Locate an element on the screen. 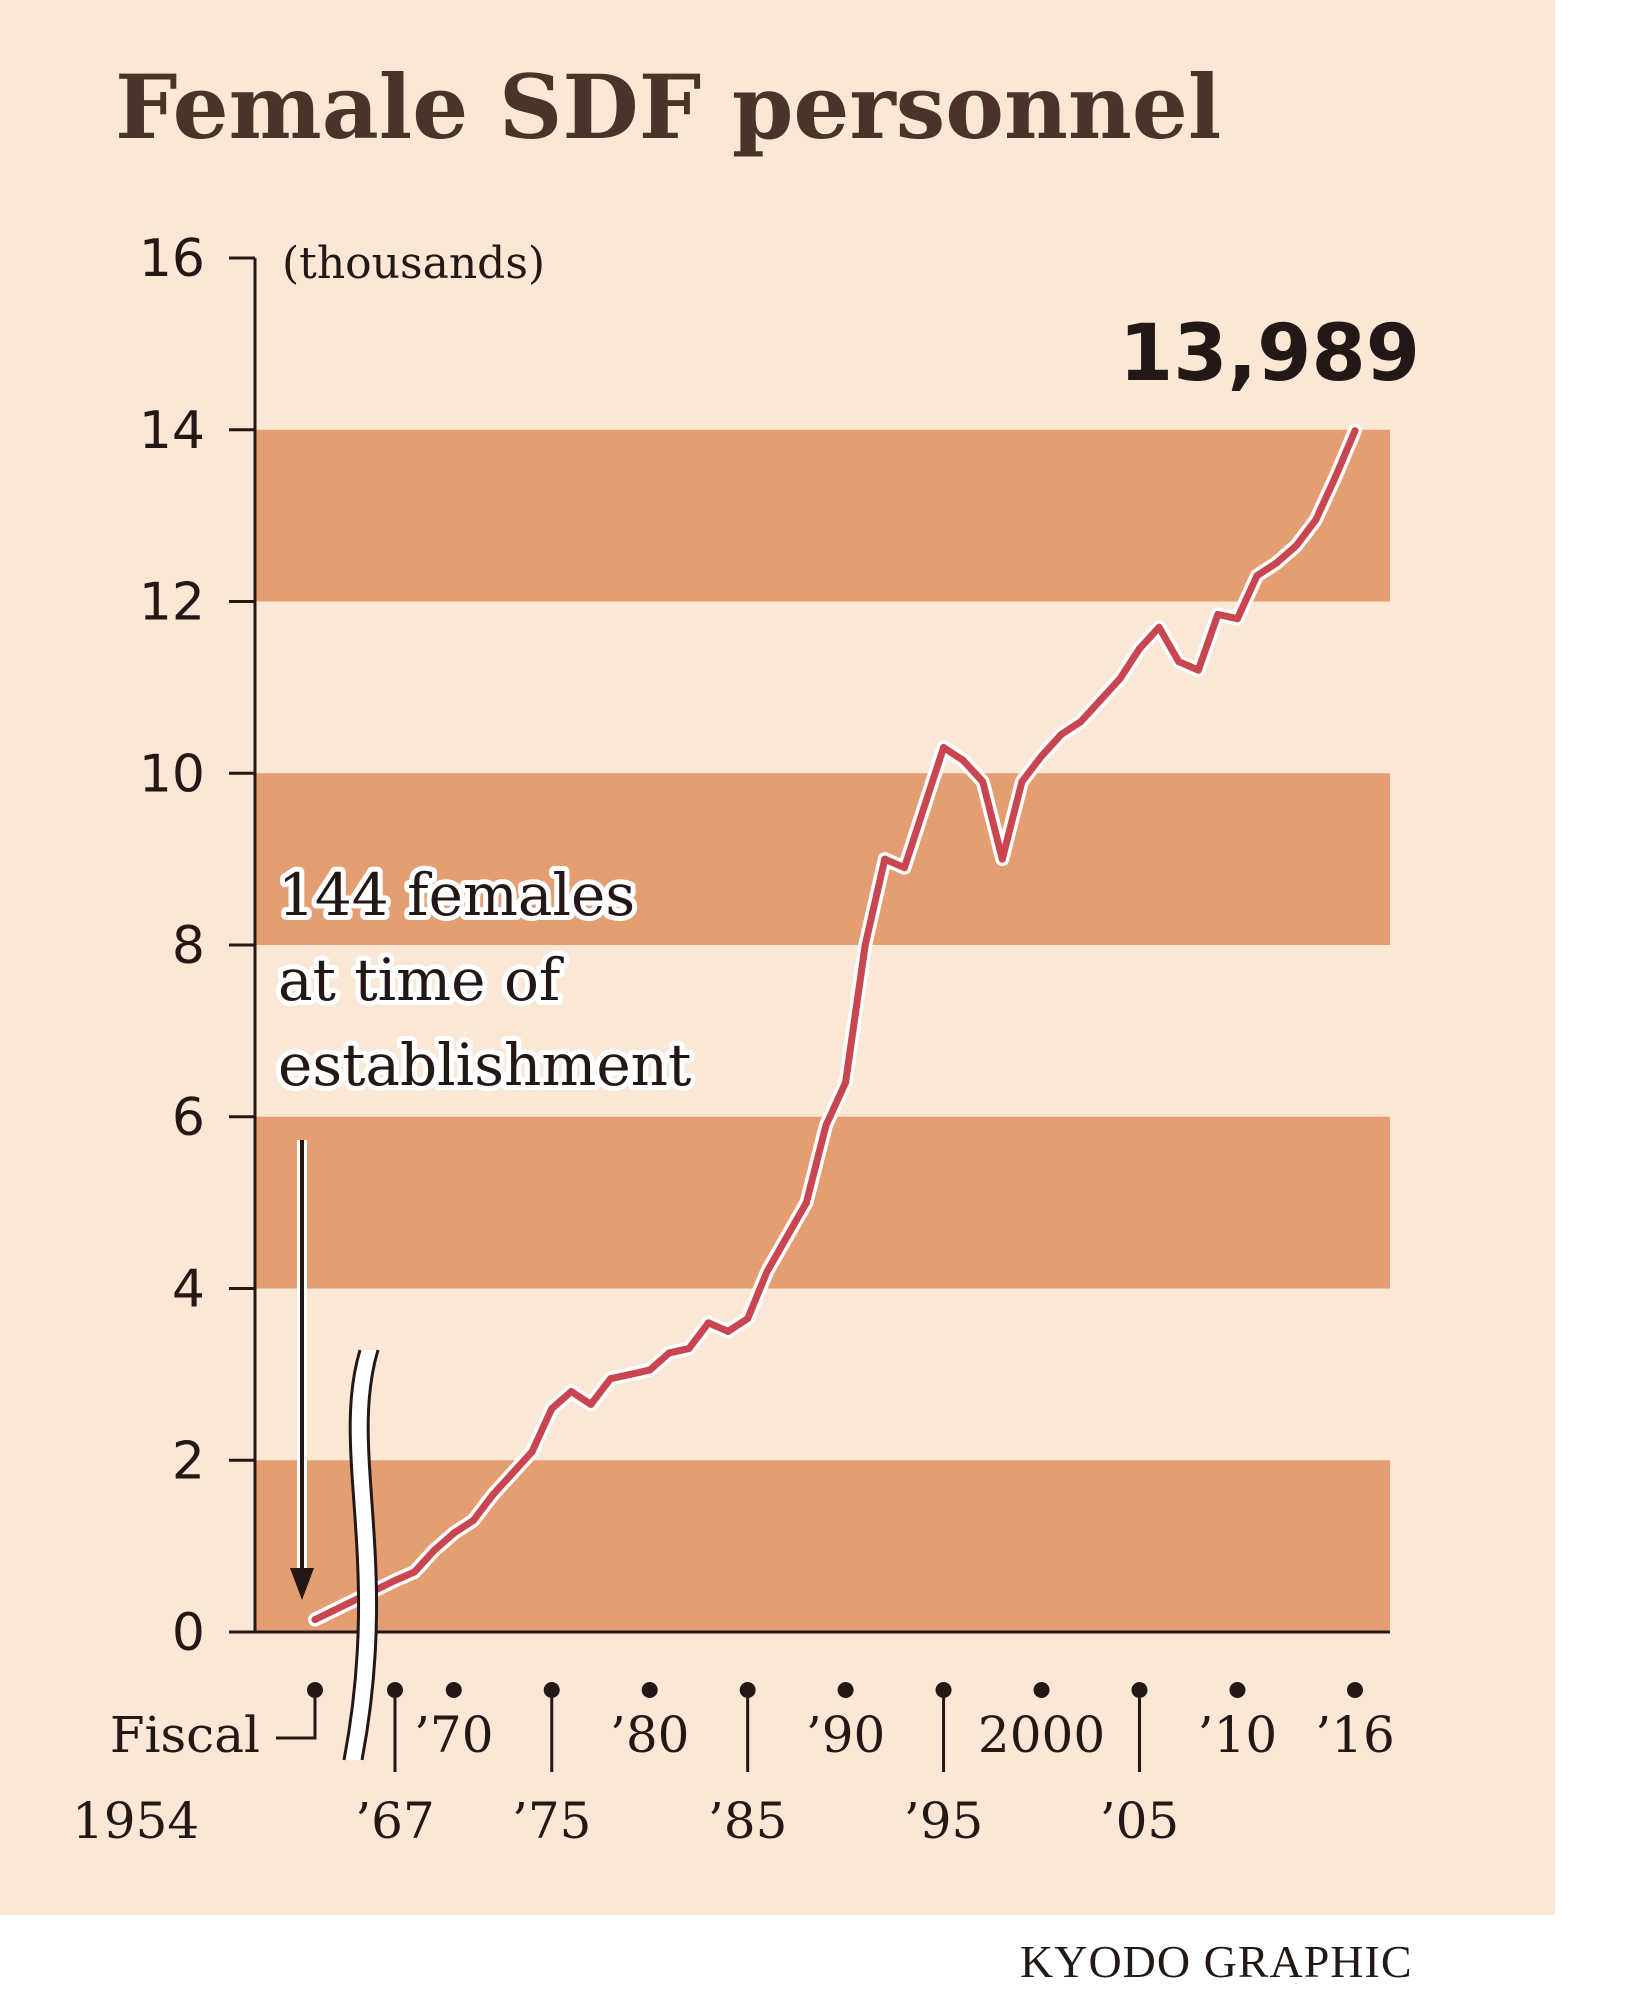 Image resolution: width=1634 pixels, height=2000 pixels. x-tick-dot-1975 is located at coordinates (551, 1690).